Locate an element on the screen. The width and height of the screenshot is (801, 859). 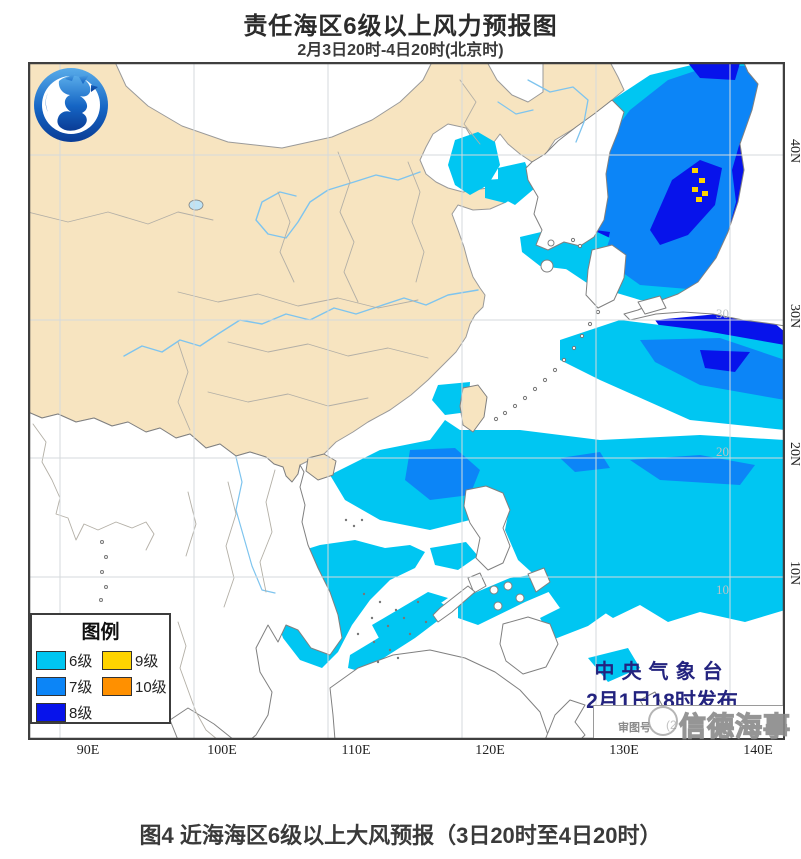
palawan is located at coordinates (454, 604).